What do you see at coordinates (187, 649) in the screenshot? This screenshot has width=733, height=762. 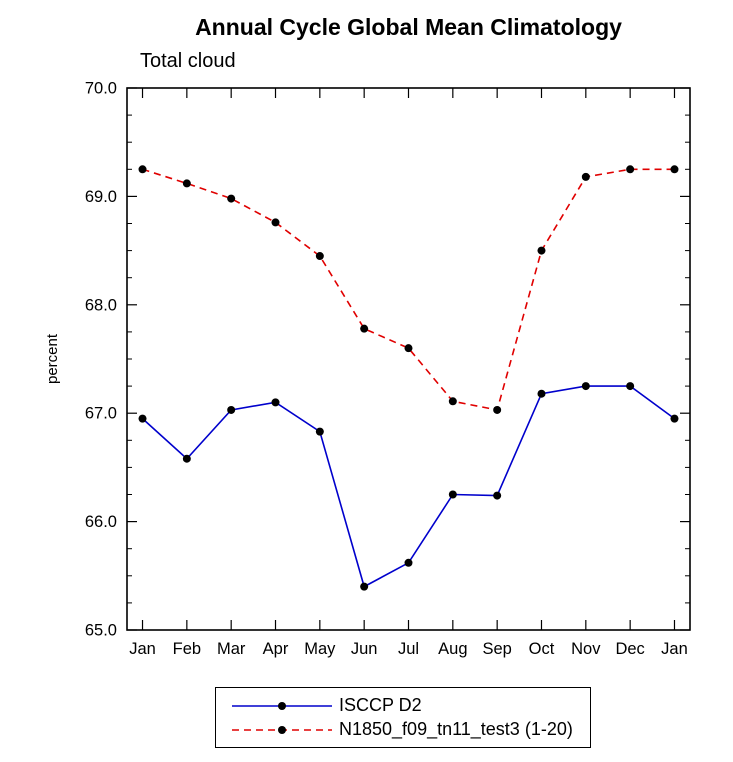 I see `svg-text: Feb` at bounding box center [187, 649].